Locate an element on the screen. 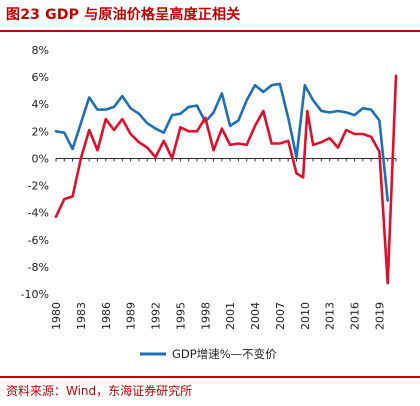  x-tick-label: 1980 is located at coordinates (56, 316).